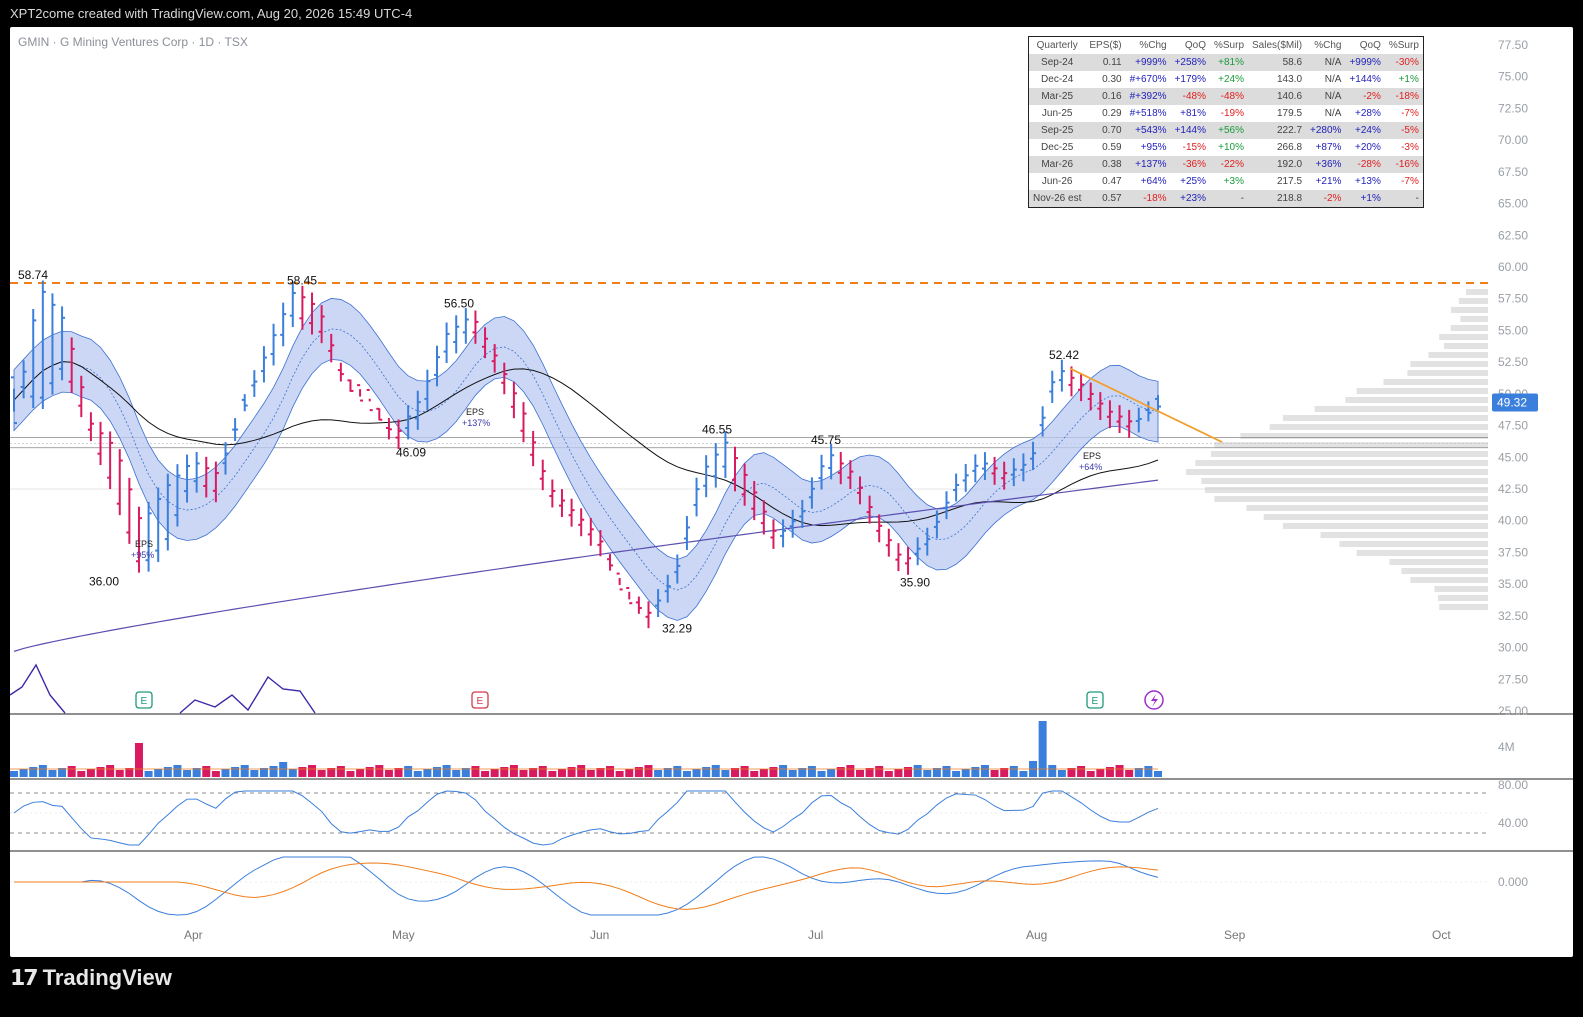 Image resolution: width=1583 pixels, height=1017 pixels. I want to click on table-cell: +280%, so click(1326, 130).